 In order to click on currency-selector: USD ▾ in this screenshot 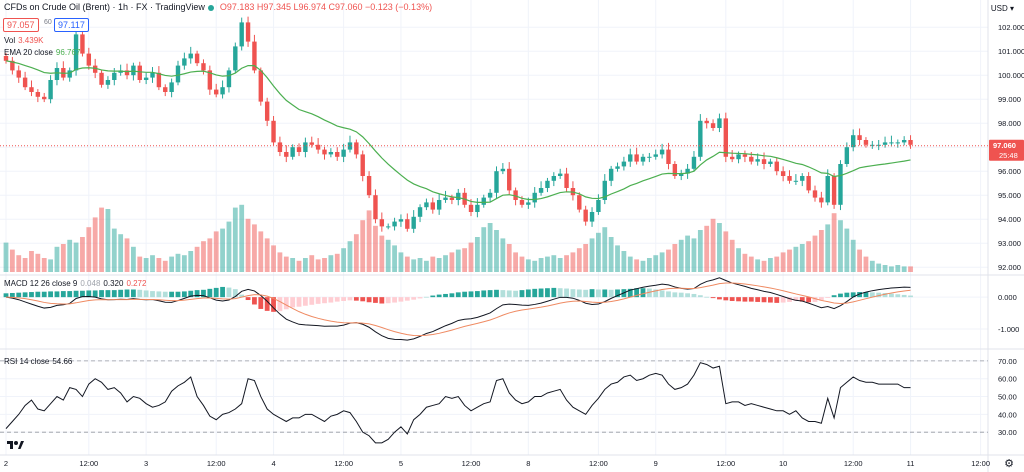, I will do `click(1002, 8)`.